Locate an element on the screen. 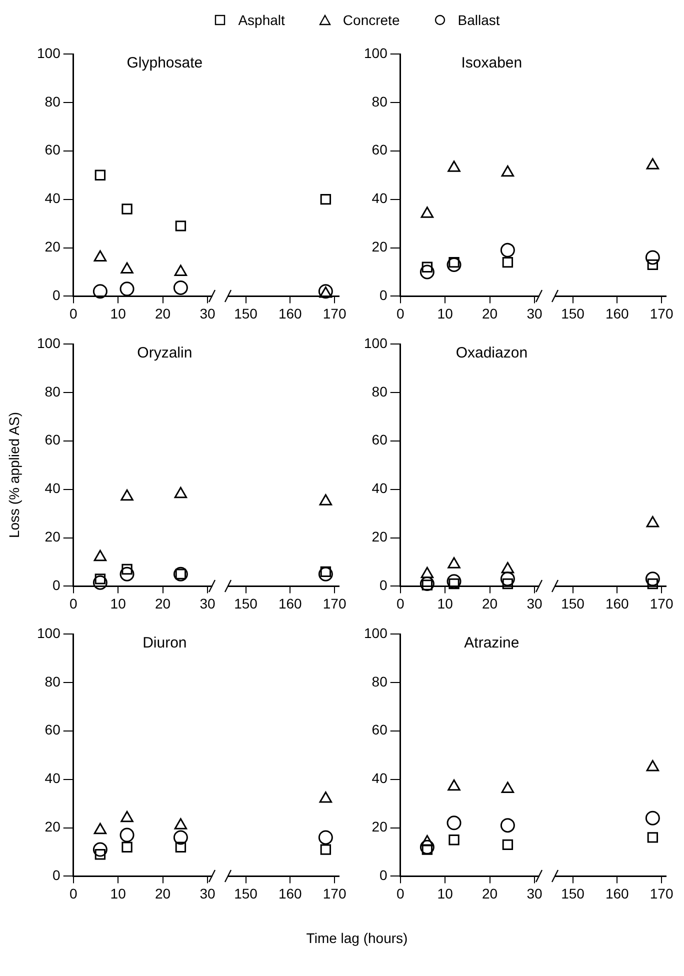 This screenshot has height=976, width=684. chart-title: Diuron is located at coordinates (164, 643).